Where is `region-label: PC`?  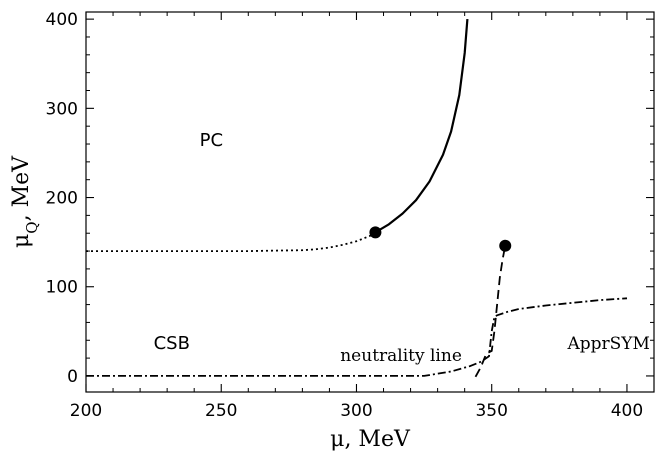
region-label: PC is located at coordinates (211, 140).